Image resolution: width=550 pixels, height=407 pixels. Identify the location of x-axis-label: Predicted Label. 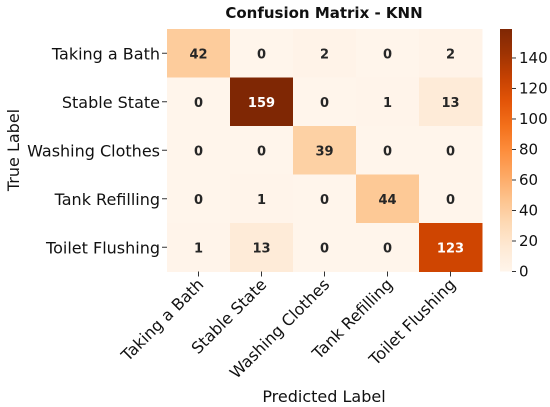
(323, 396).